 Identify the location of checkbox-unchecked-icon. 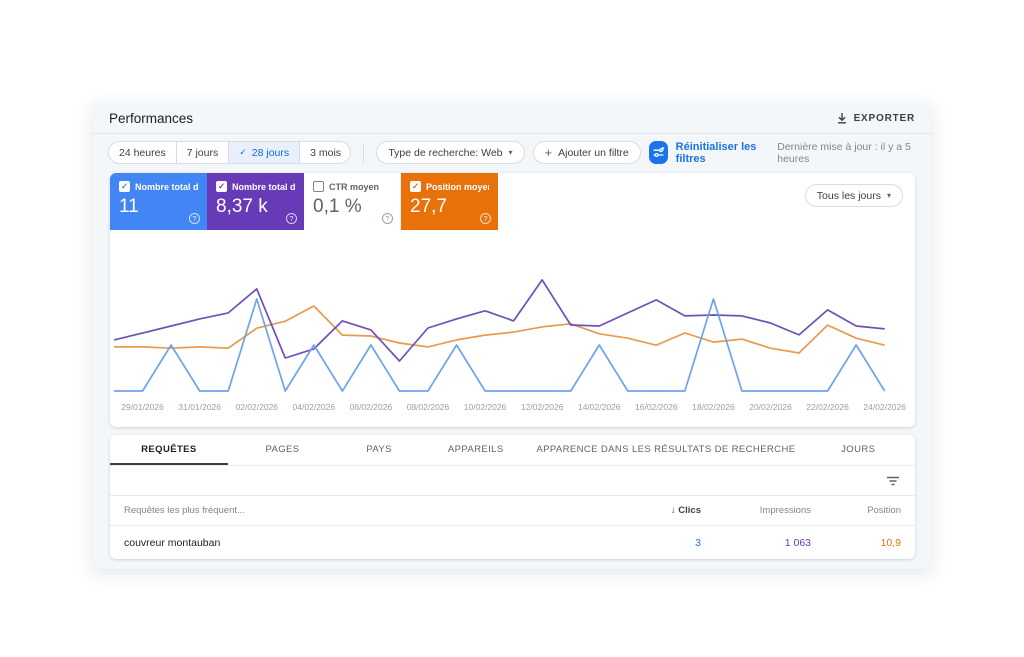
(318, 186).